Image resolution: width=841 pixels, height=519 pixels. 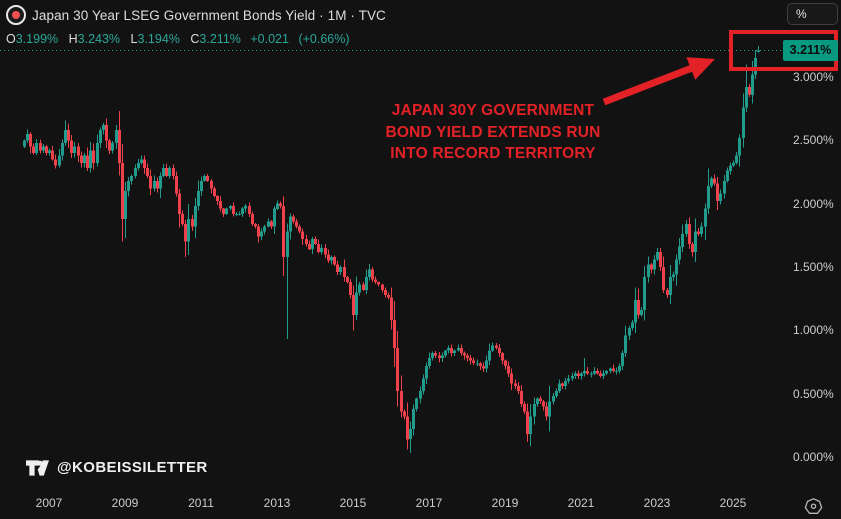 I want to click on annotation-line-3: INTO RECORD TERRITORY, so click(x=493, y=153).